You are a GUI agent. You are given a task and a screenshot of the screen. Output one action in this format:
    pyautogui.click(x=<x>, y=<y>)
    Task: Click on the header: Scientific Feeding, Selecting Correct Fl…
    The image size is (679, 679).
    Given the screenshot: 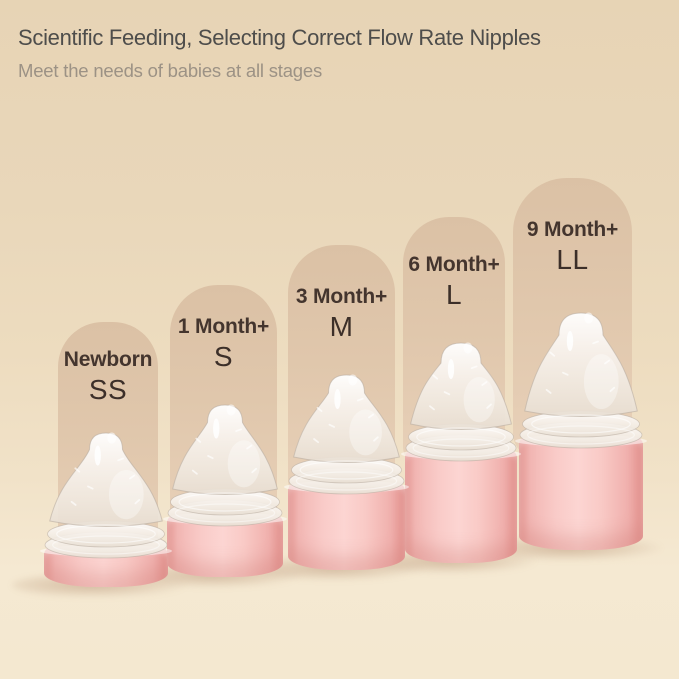 What is the action you would take?
    pyautogui.click(x=279, y=53)
    